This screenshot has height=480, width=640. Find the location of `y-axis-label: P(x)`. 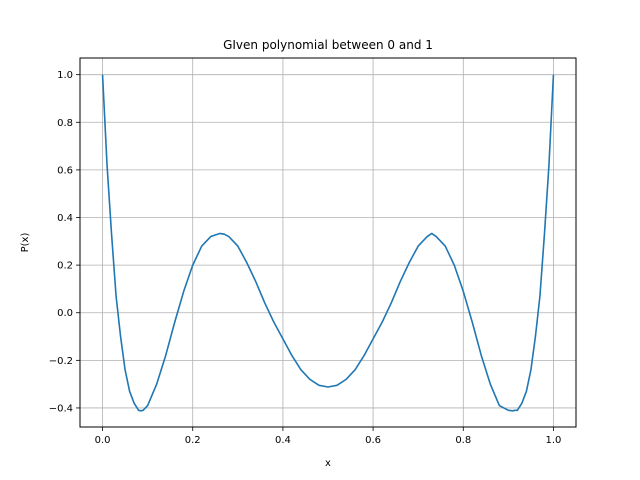

y-axis-label: P(x) is located at coordinates (25, 243).